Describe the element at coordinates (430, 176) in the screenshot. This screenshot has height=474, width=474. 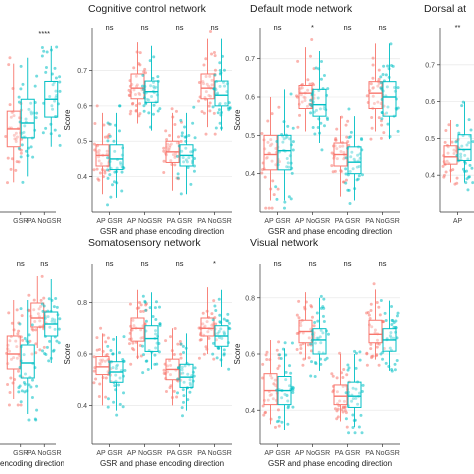
I see `y-tick-label: 0.4` at that location.